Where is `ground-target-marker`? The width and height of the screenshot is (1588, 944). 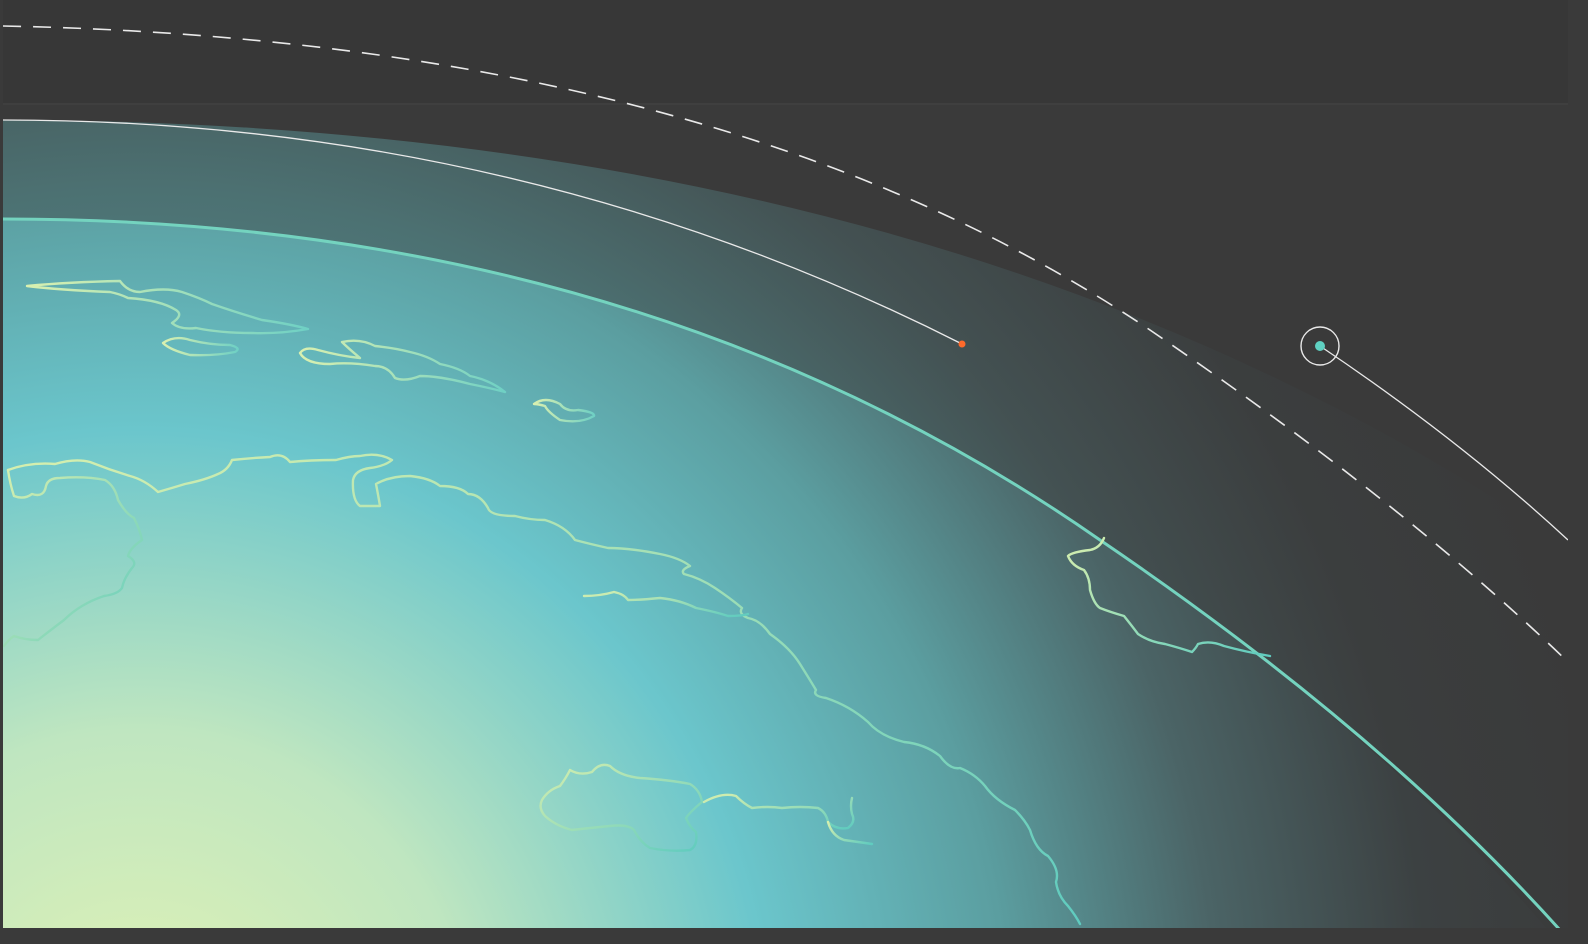
ground-target-marker is located at coordinates (962, 344).